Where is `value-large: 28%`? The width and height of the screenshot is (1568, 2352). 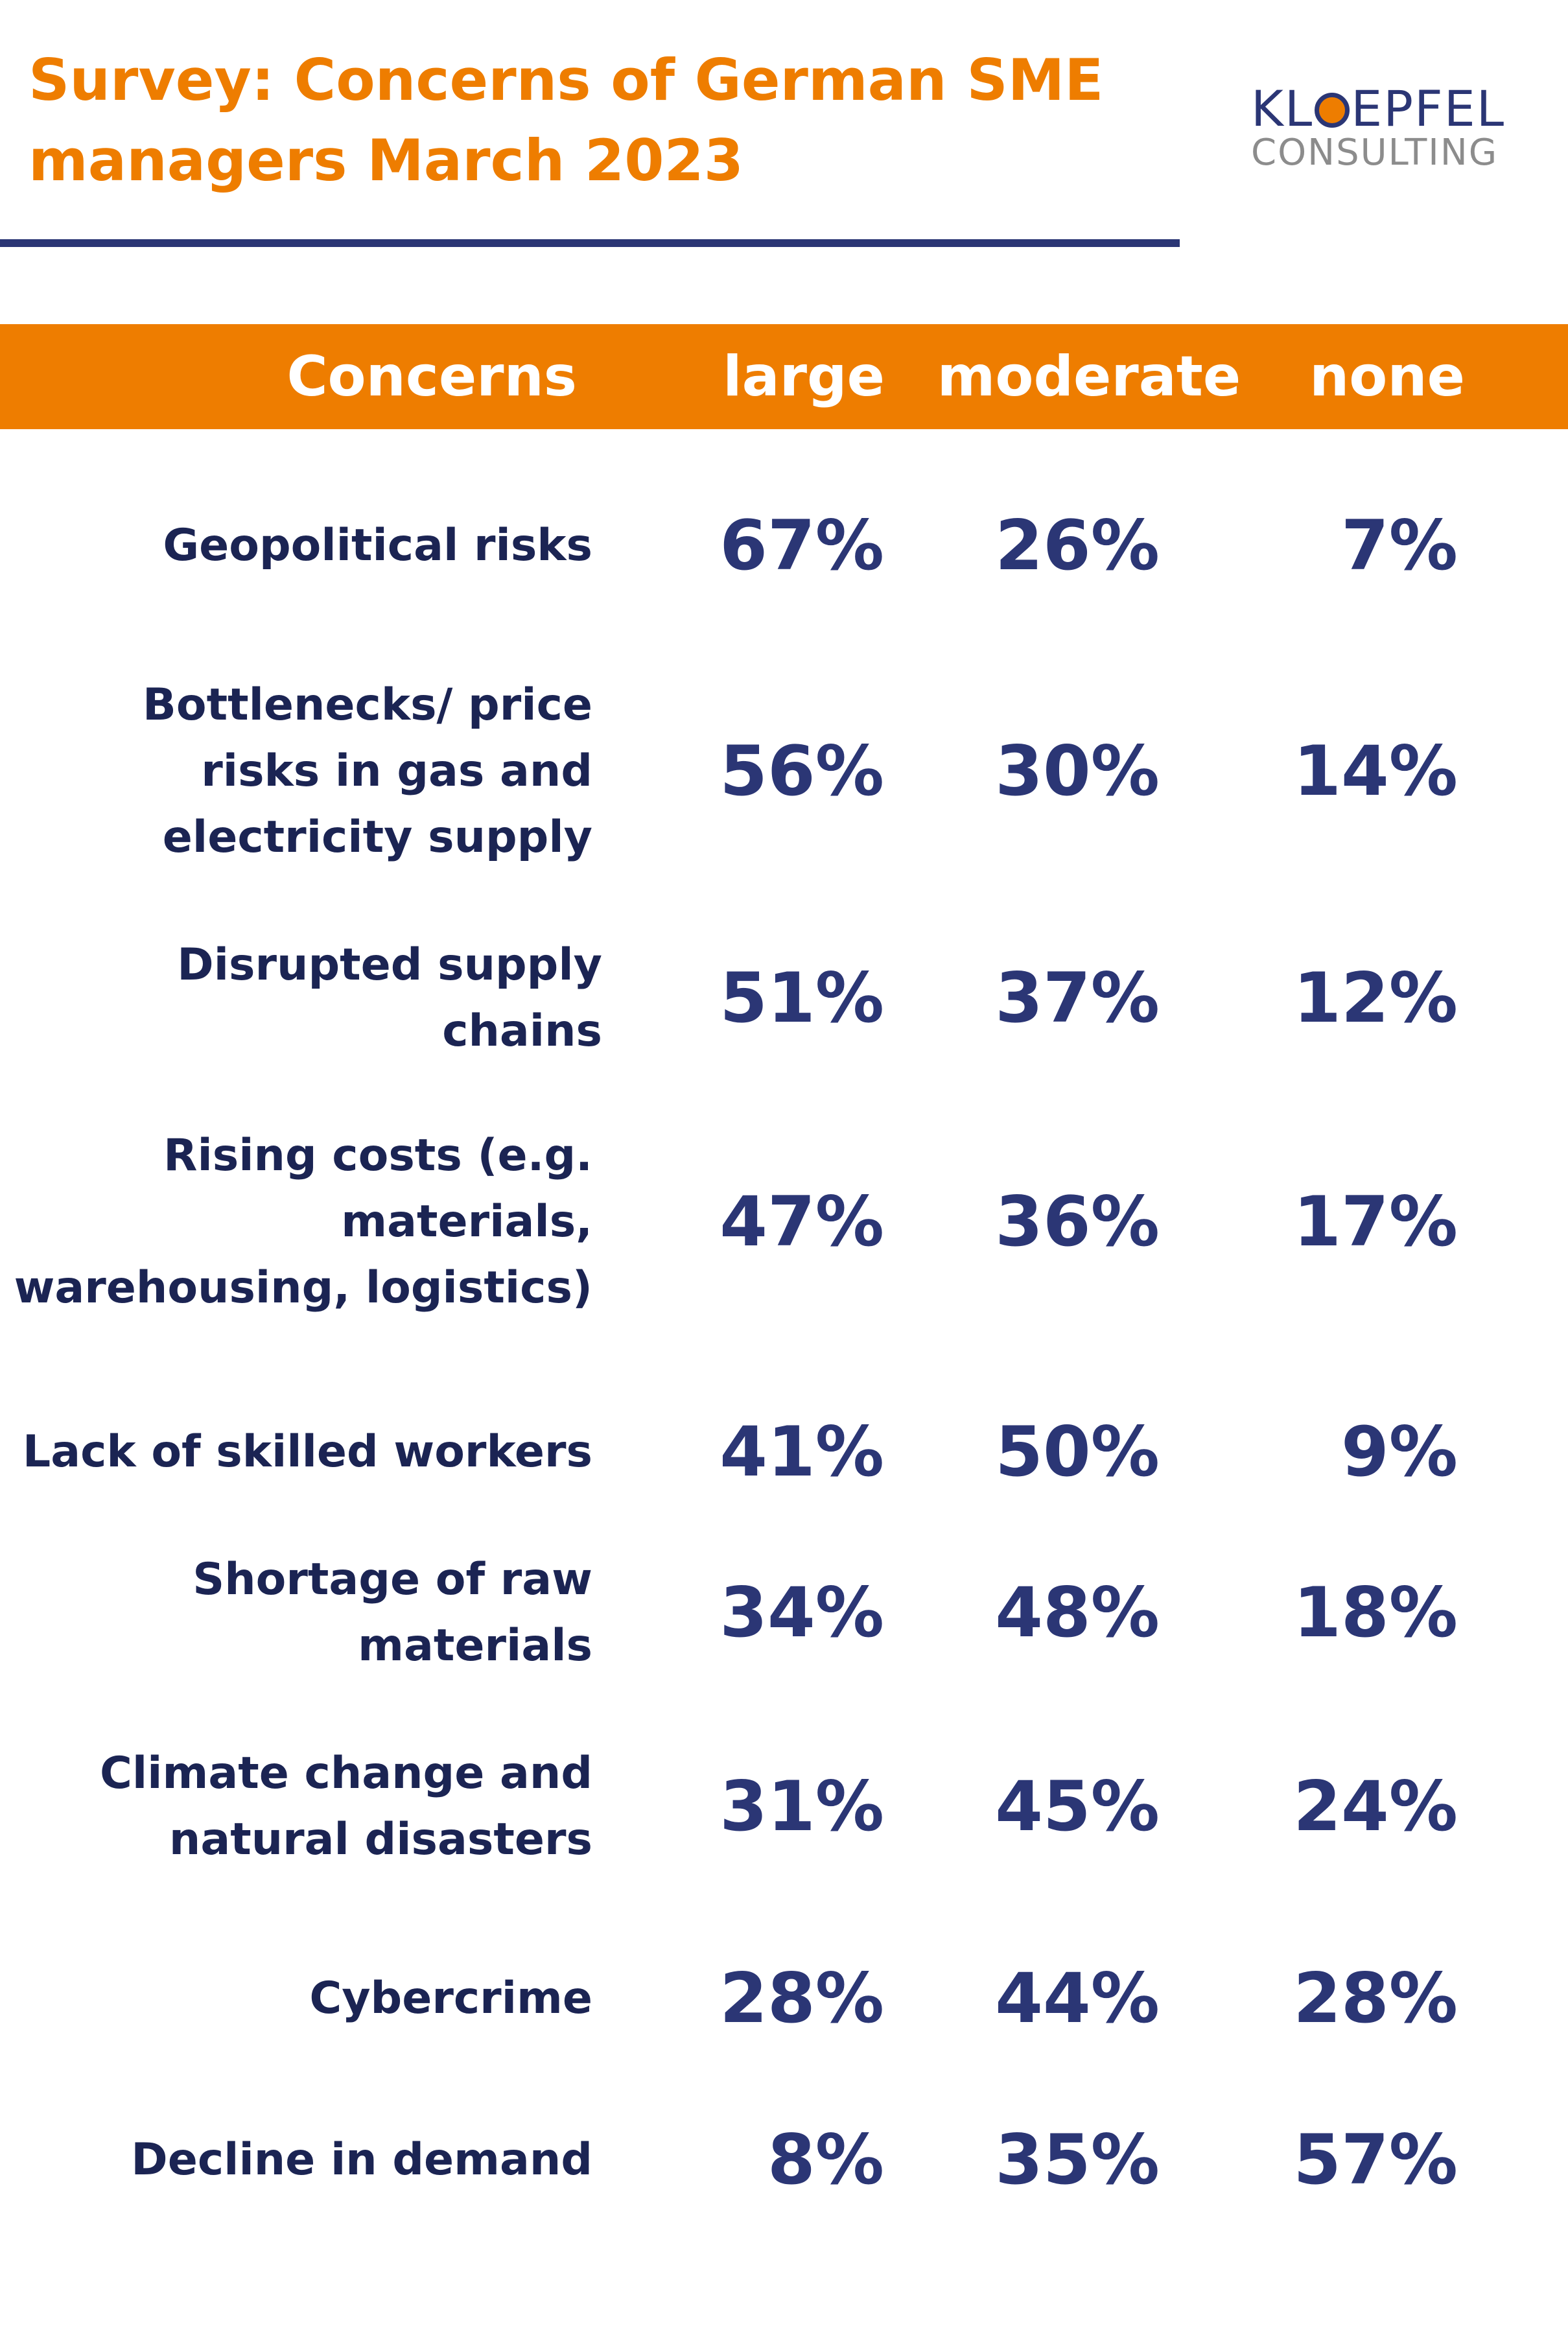
value-large: 28% is located at coordinates (802, 1998).